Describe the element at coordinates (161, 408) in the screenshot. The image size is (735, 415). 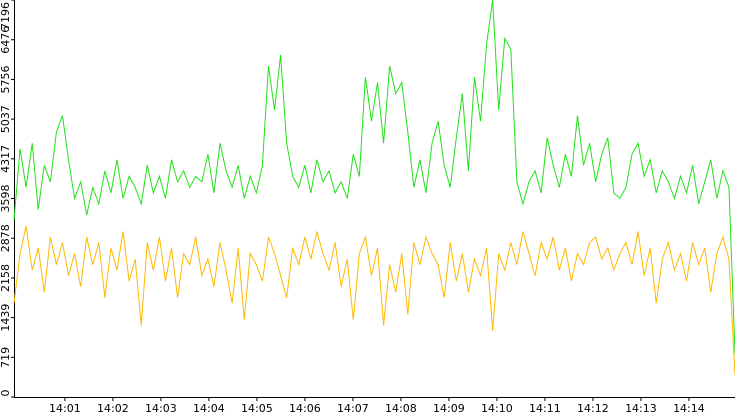
I see `x-tick-label: 14:03` at that location.